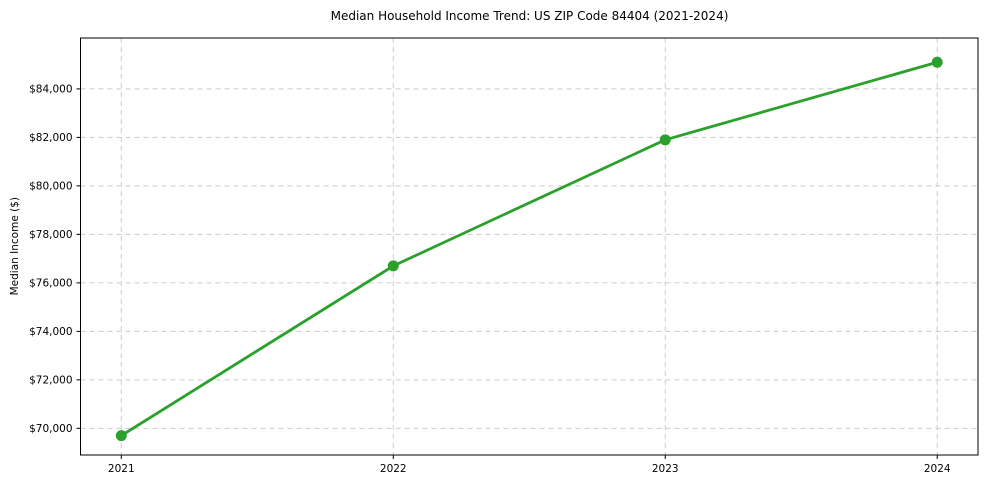 Image resolution: width=989 pixels, height=490 pixels. Describe the element at coordinates (50, 429) in the screenshot. I see `y-tick-label: $70,000` at that location.